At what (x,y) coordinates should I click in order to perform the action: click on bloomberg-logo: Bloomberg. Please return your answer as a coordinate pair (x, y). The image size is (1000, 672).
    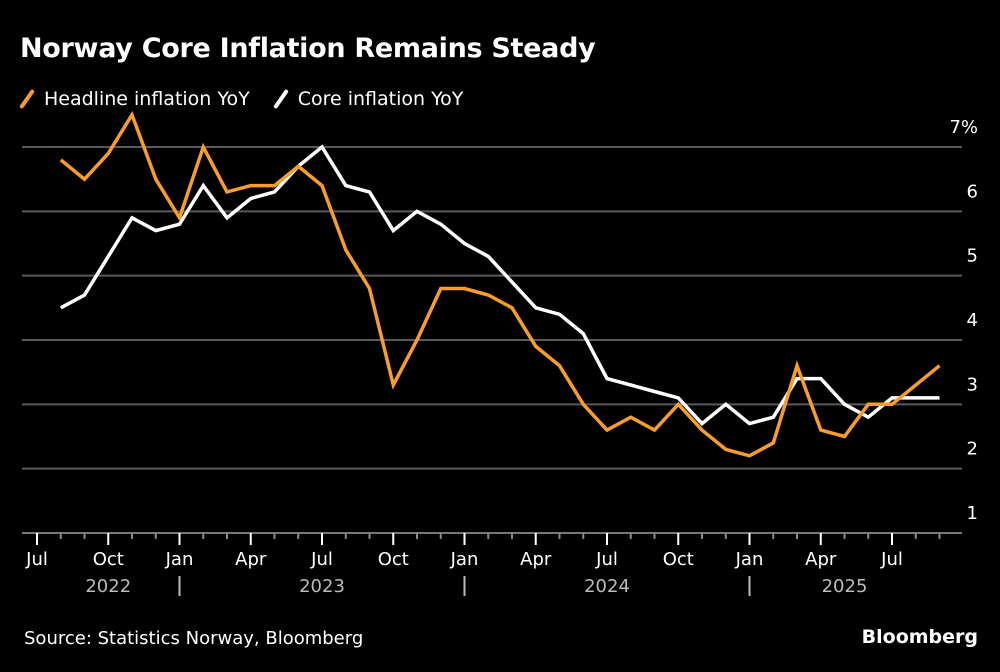
    Looking at the image, I should click on (919, 637).